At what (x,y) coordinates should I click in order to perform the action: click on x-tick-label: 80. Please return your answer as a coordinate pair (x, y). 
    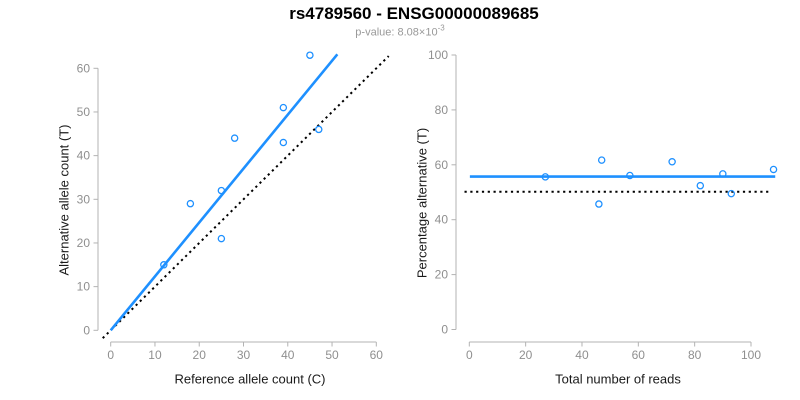
    Looking at the image, I should click on (695, 355).